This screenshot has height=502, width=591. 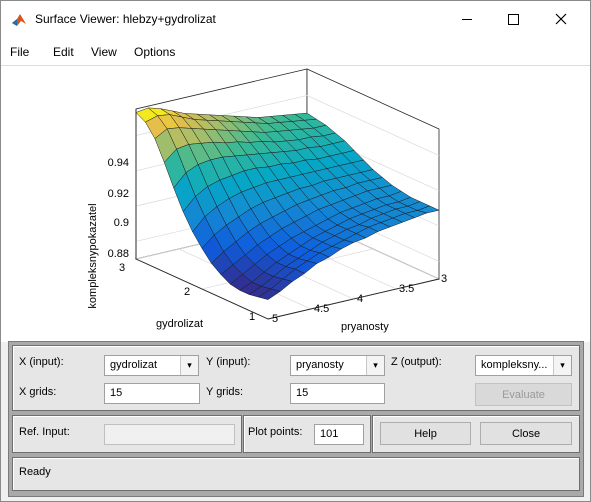 What do you see at coordinates (152, 393) in the screenshot?
I see `x-grids-input: 15` at bounding box center [152, 393].